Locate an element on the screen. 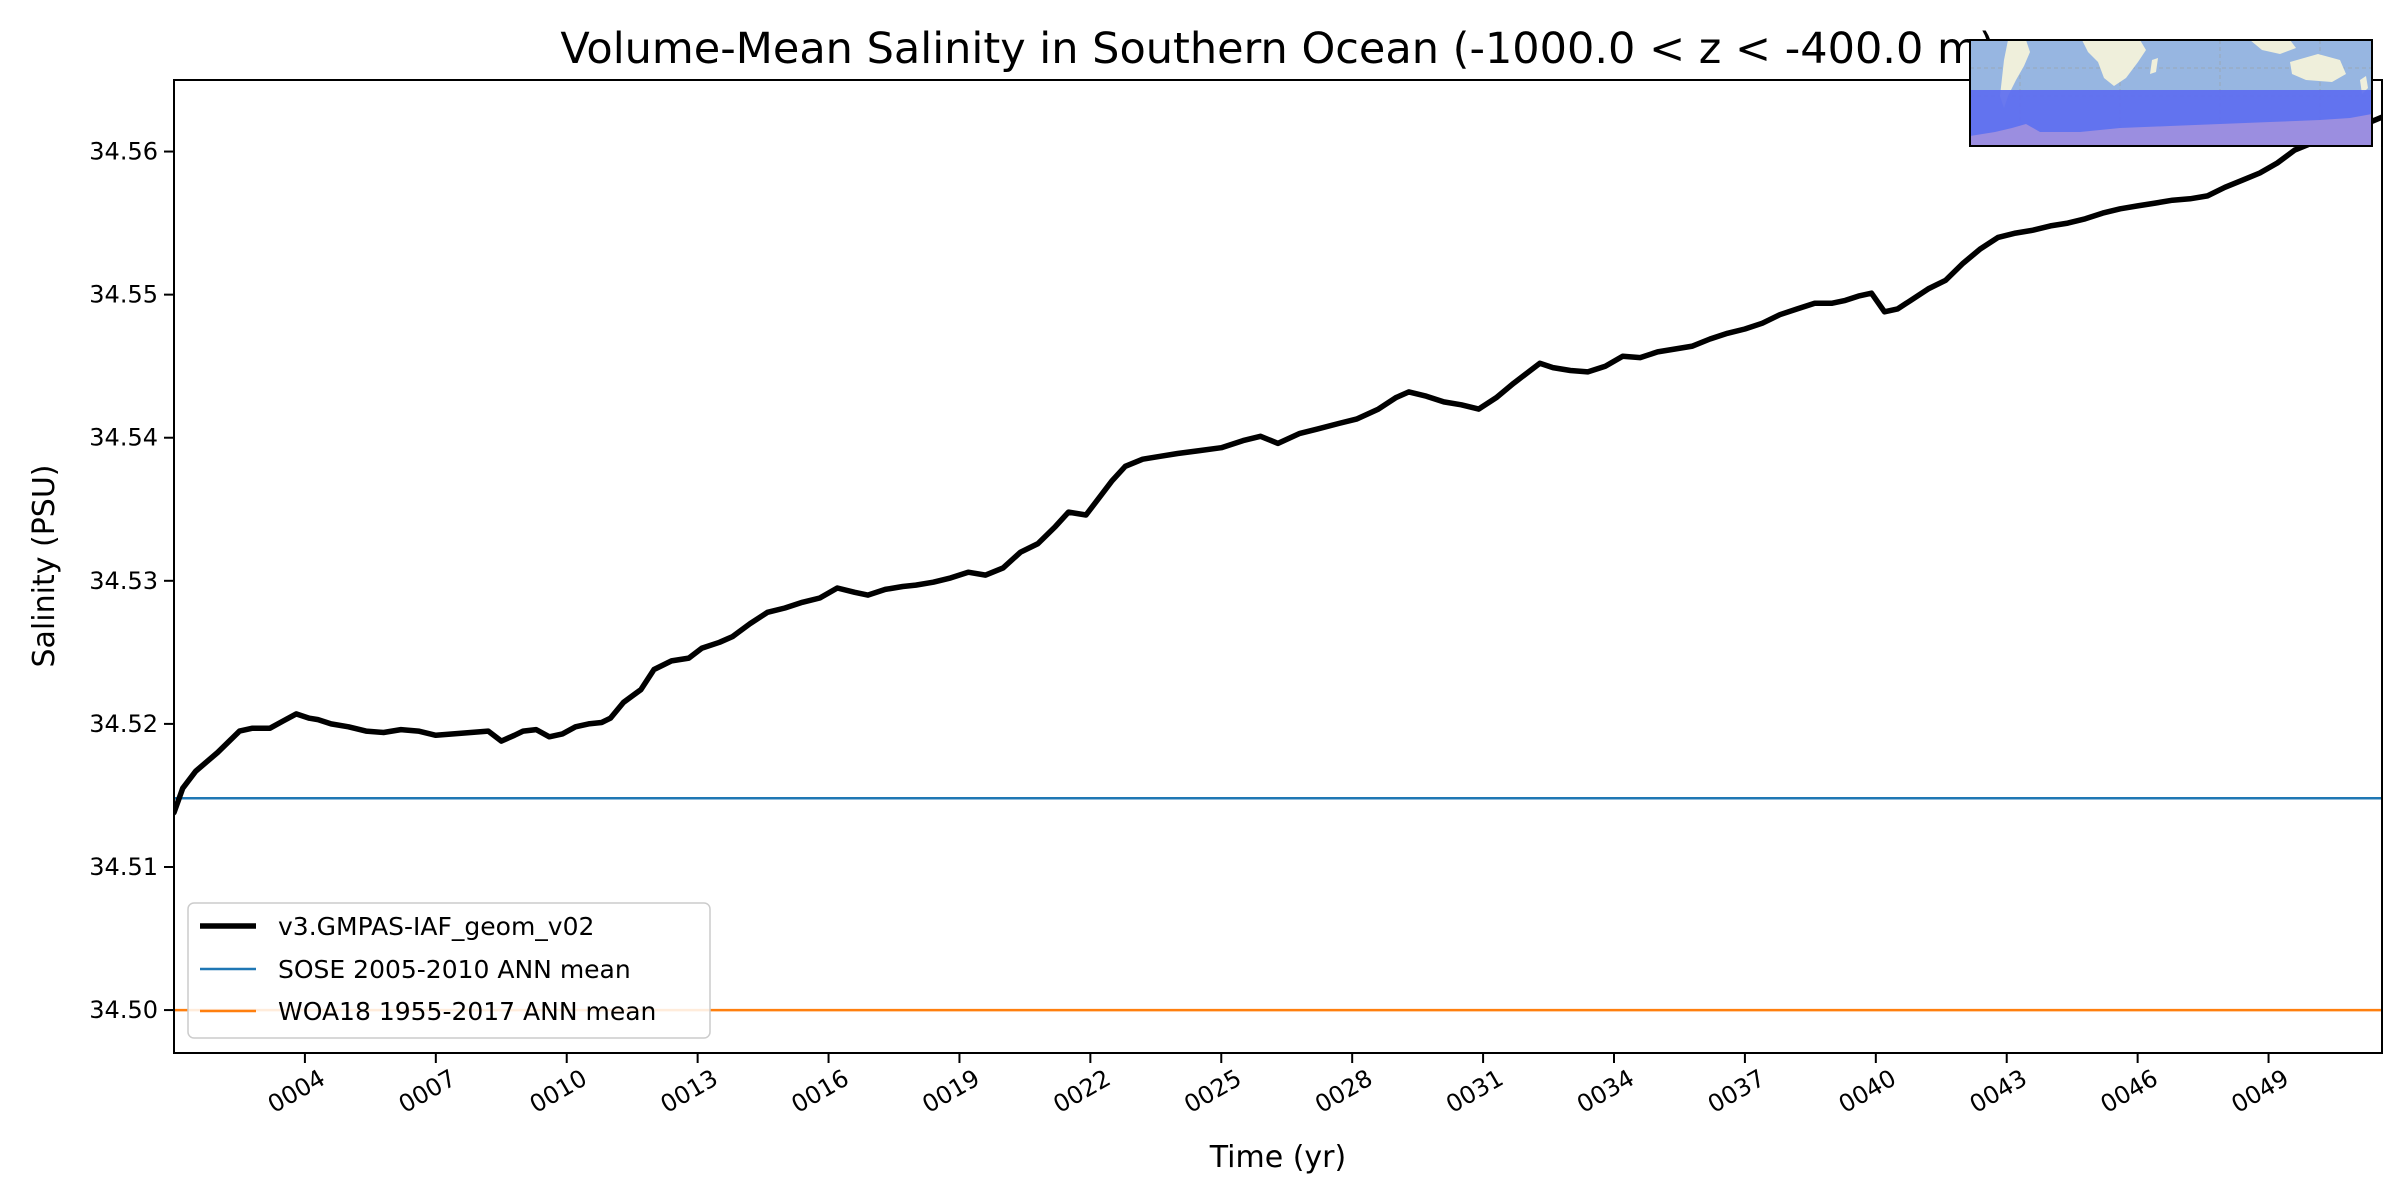 This screenshot has width=2400, height=1200. inset-land-new-zealand is located at coordinates (2364, 85).